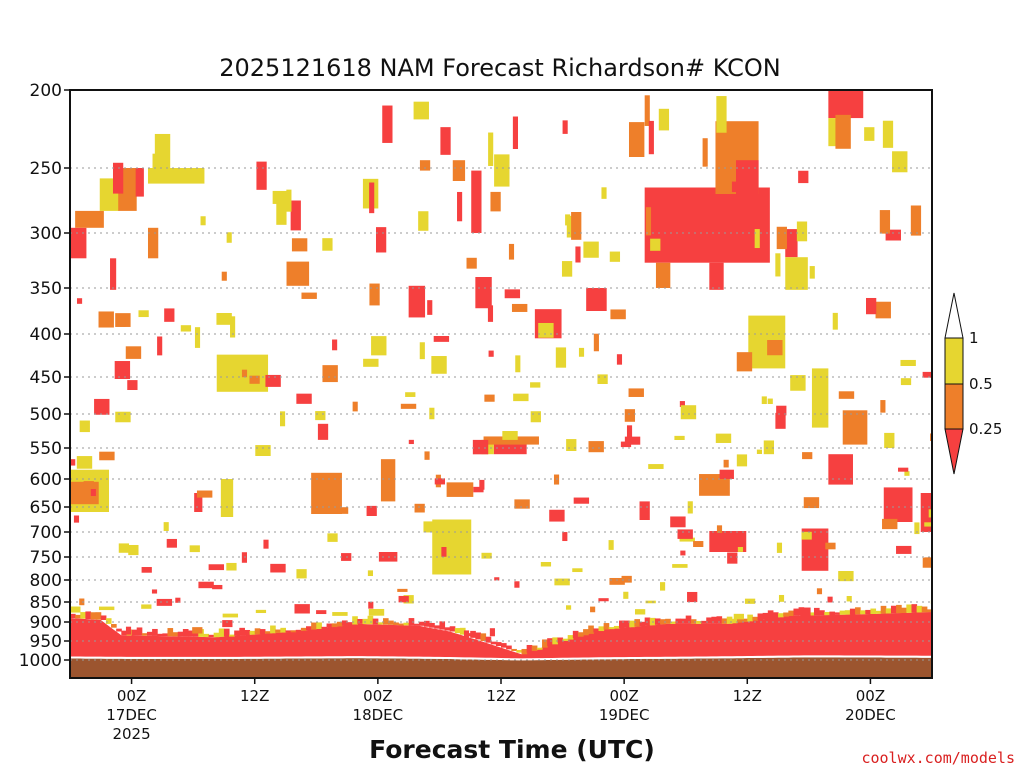 The width and height of the screenshot is (1024, 768). Describe the element at coordinates (46, 415) in the screenshot. I see `y-tick-label: 500` at that location.